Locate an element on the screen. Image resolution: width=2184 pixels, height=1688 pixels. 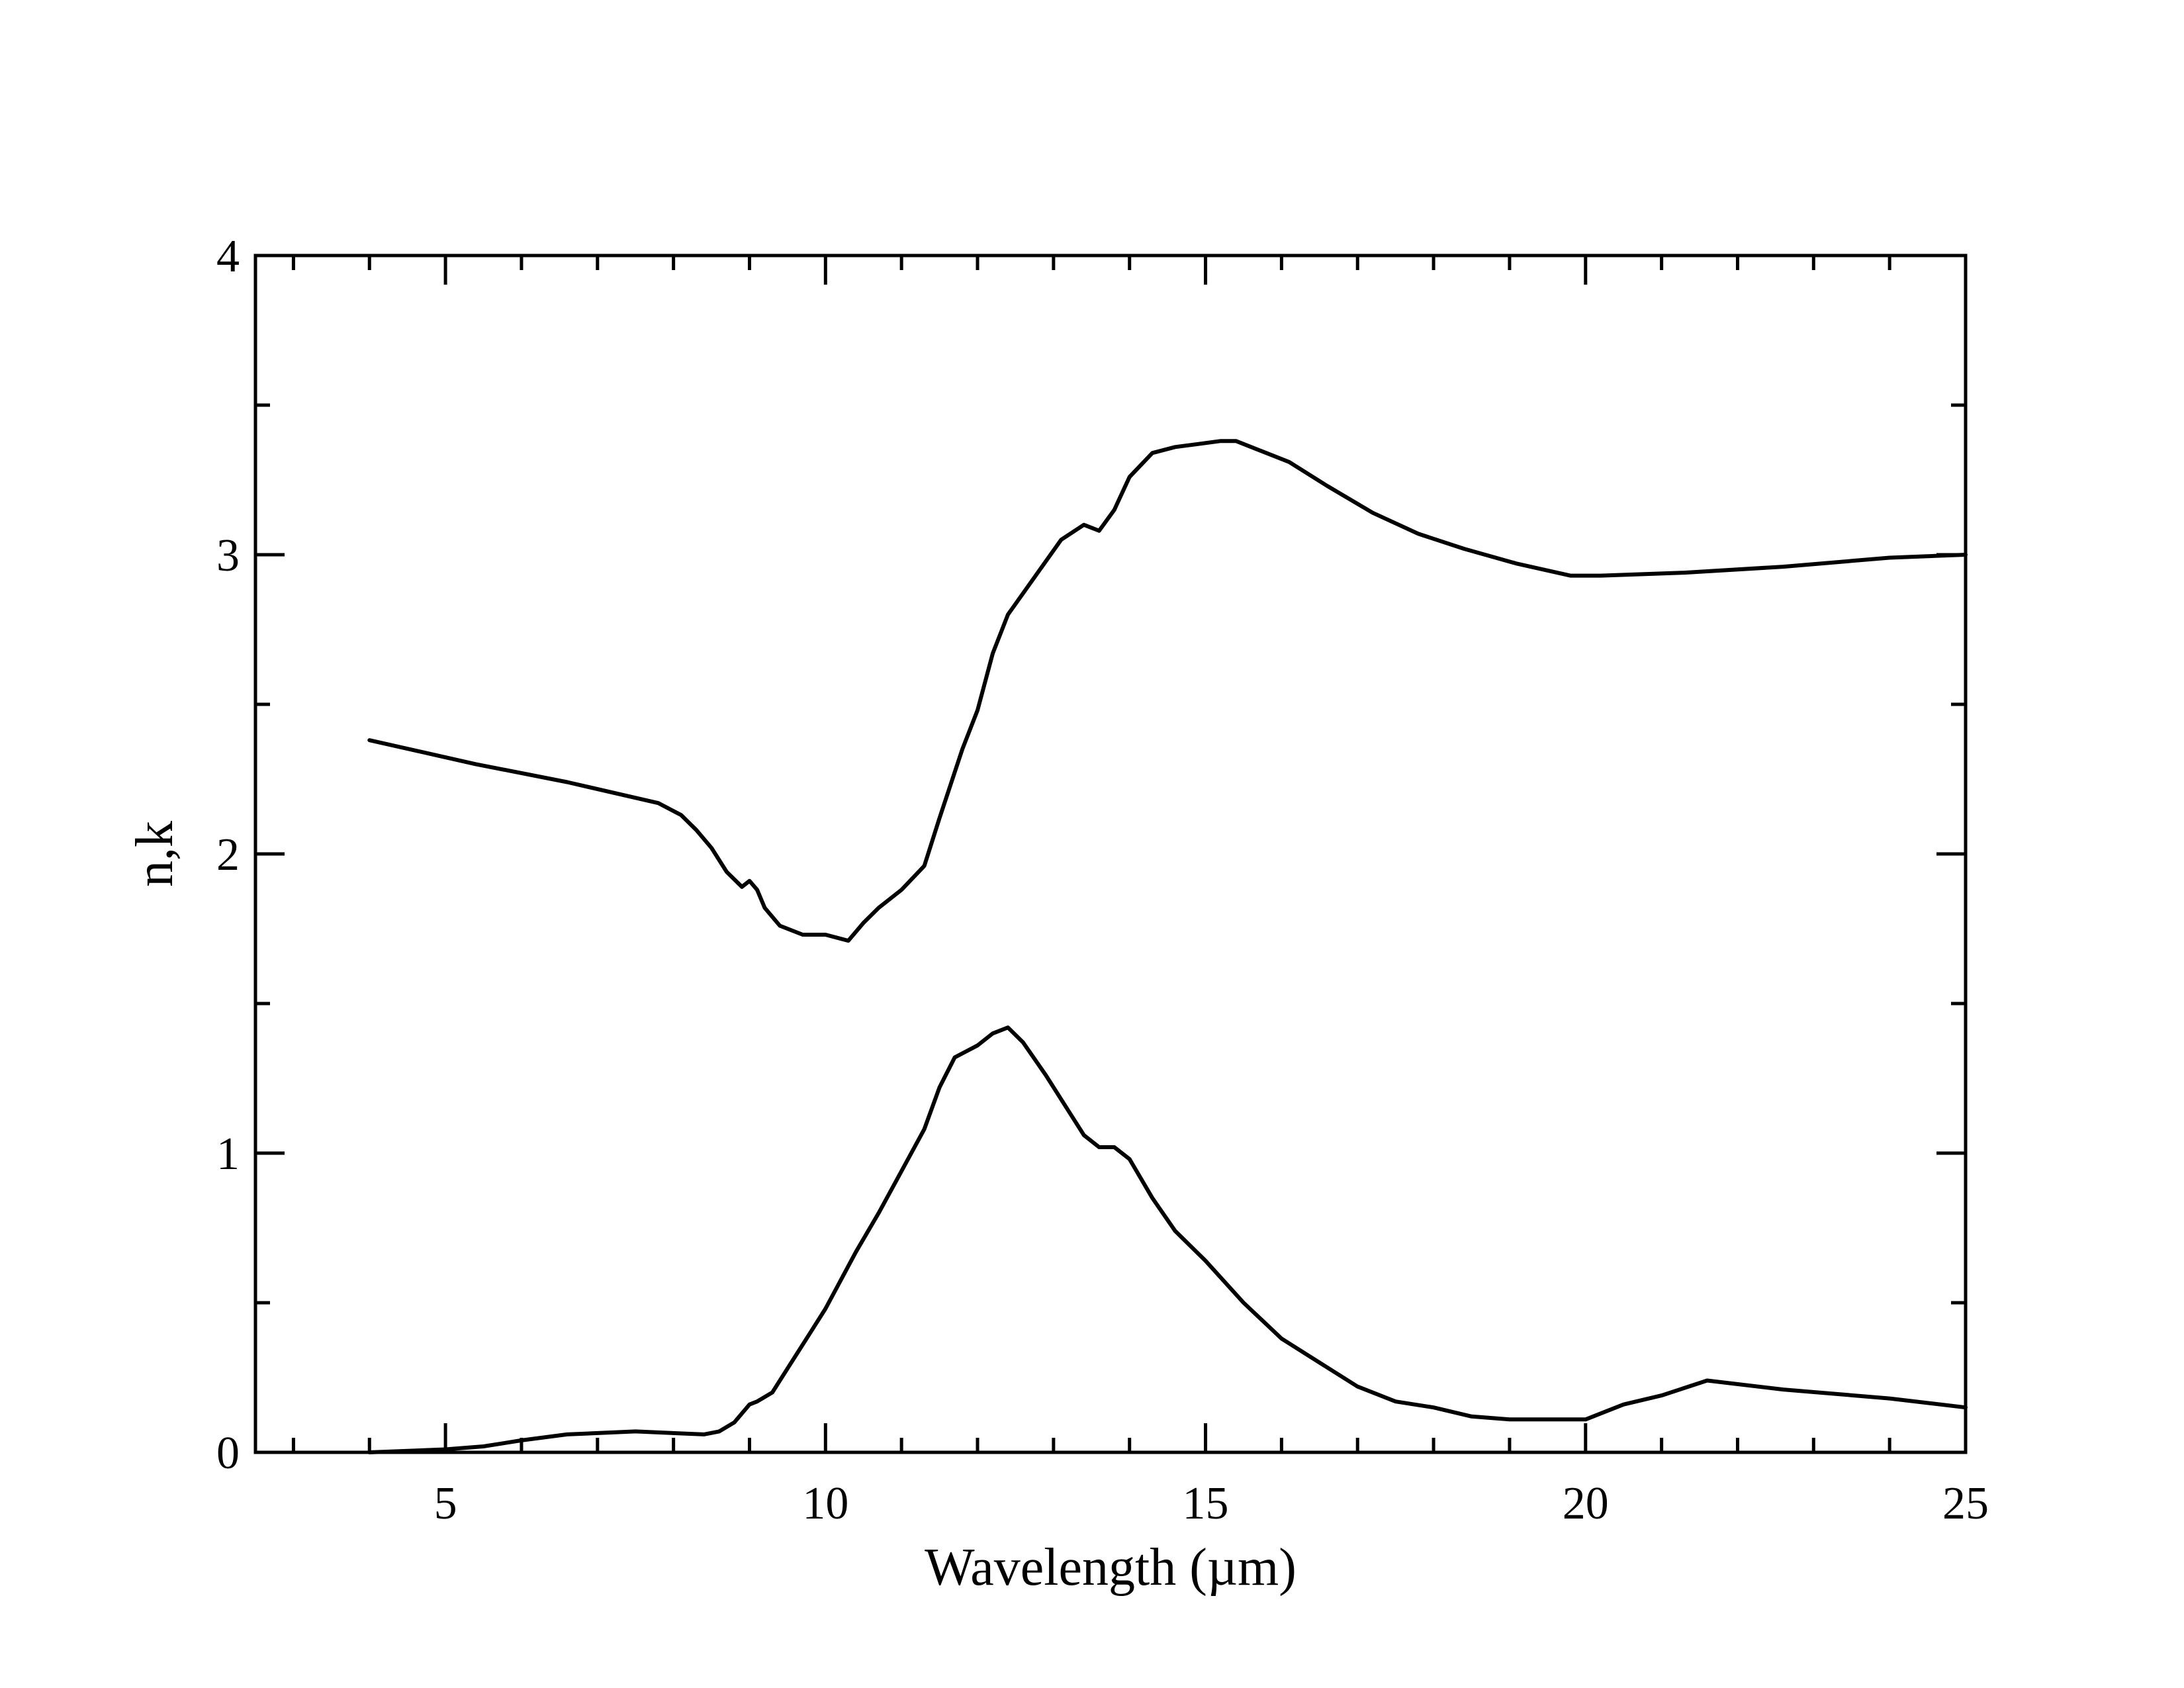
x-tick-label: 20 is located at coordinates (1586, 1503).